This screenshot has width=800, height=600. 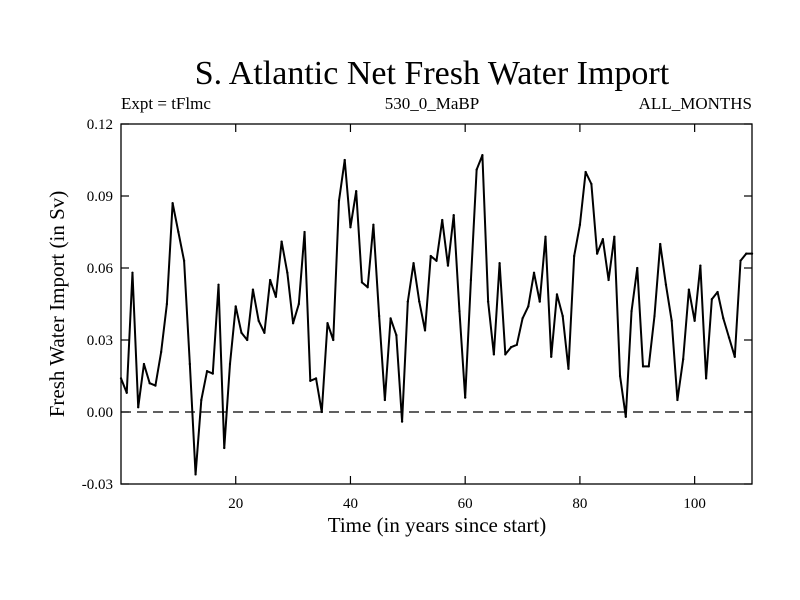 What do you see at coordinates (57, 304) in the screenshot?
I see `y-axis-label: Fresh Water Import (in Sv)` at bounding box center [57, 304].